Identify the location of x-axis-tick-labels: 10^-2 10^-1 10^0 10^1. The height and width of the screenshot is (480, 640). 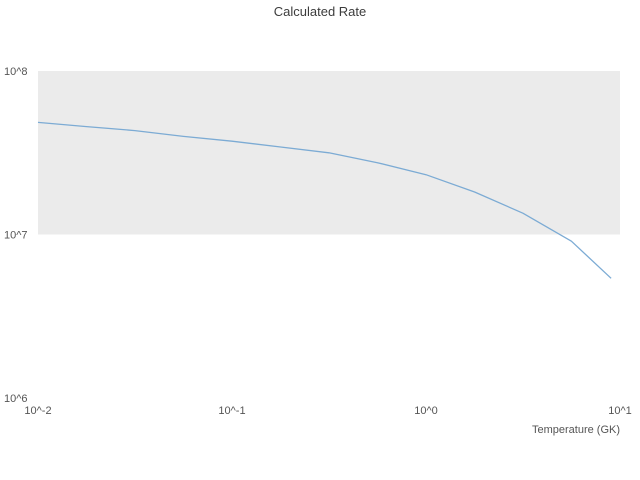
(327, 411).